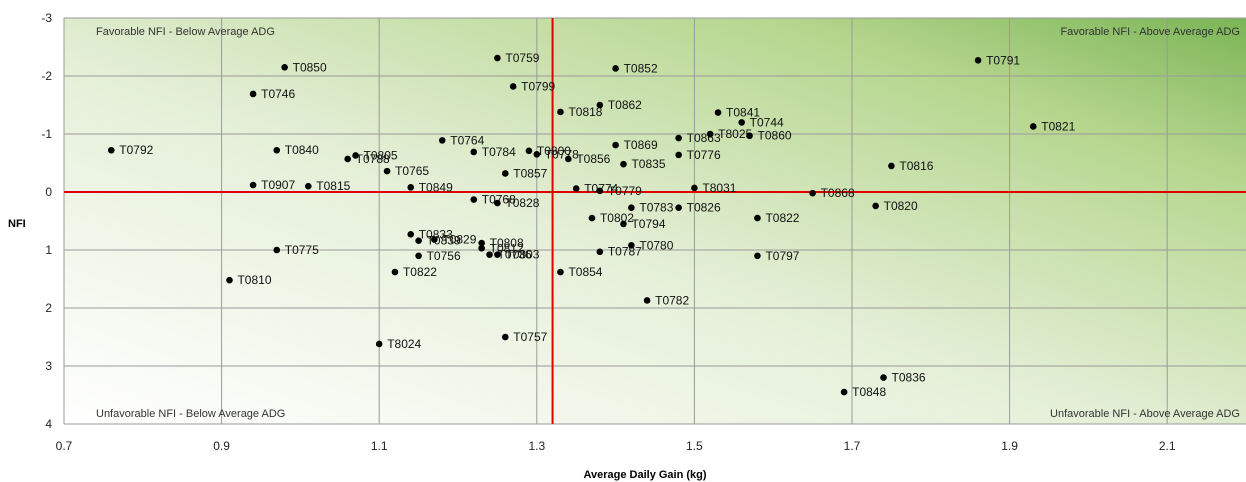 Image resolution: width=1246 pixels, height=482 pixels. What do you see at coordinates (901, 206) in the screenshot?
I see `point-label: T0820` at bounding box center [901, 206].